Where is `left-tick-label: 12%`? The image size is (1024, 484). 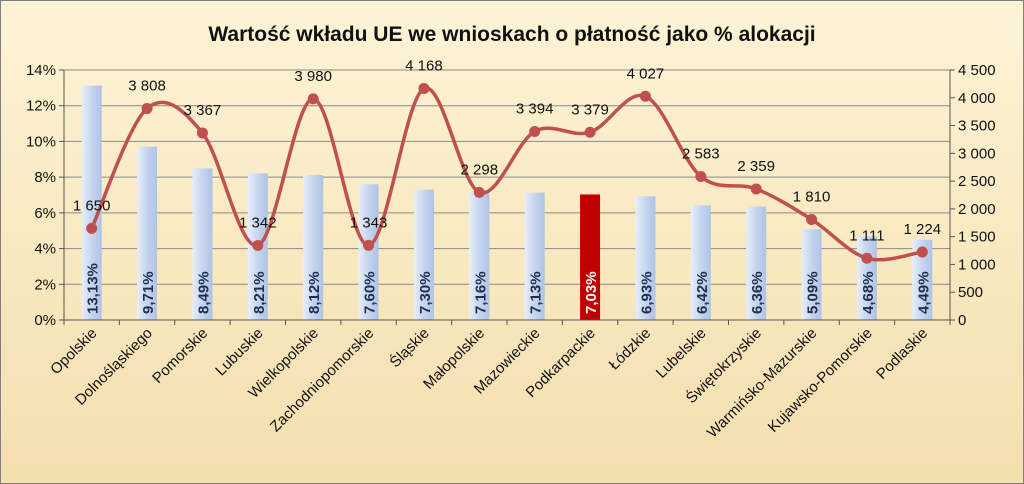 left-tick-label: 12% is located at coordinates (41, 106).